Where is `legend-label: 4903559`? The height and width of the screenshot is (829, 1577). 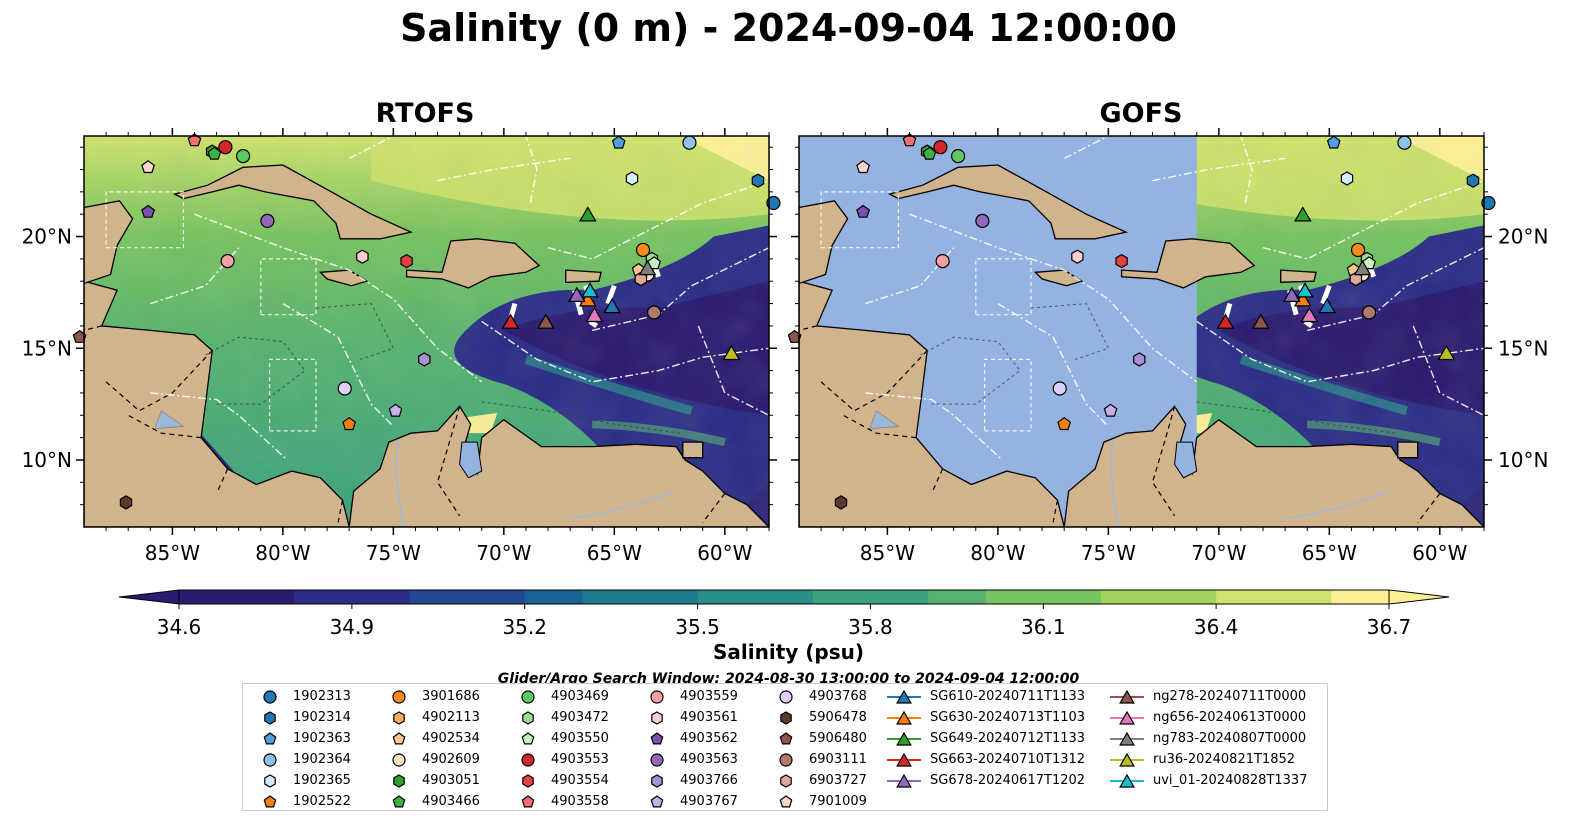
legend-label: 4903559 is located at coordinates (709, 696).